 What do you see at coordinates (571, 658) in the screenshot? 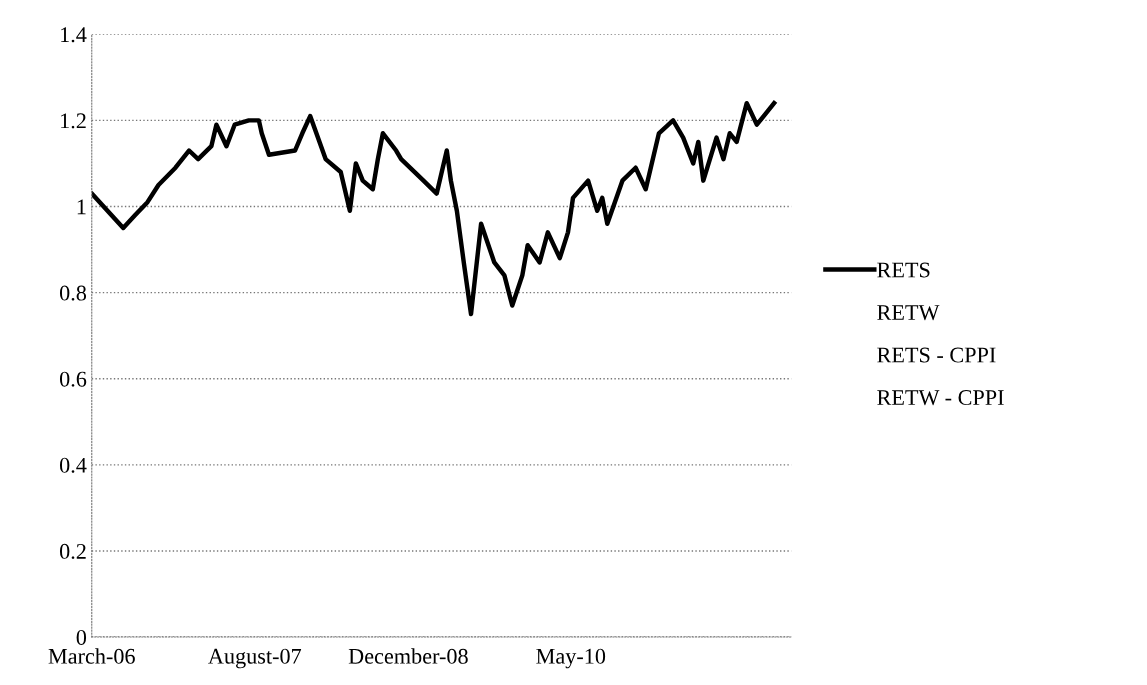
I see `x-tick-label: May-10` at bounding box center [571, 658].